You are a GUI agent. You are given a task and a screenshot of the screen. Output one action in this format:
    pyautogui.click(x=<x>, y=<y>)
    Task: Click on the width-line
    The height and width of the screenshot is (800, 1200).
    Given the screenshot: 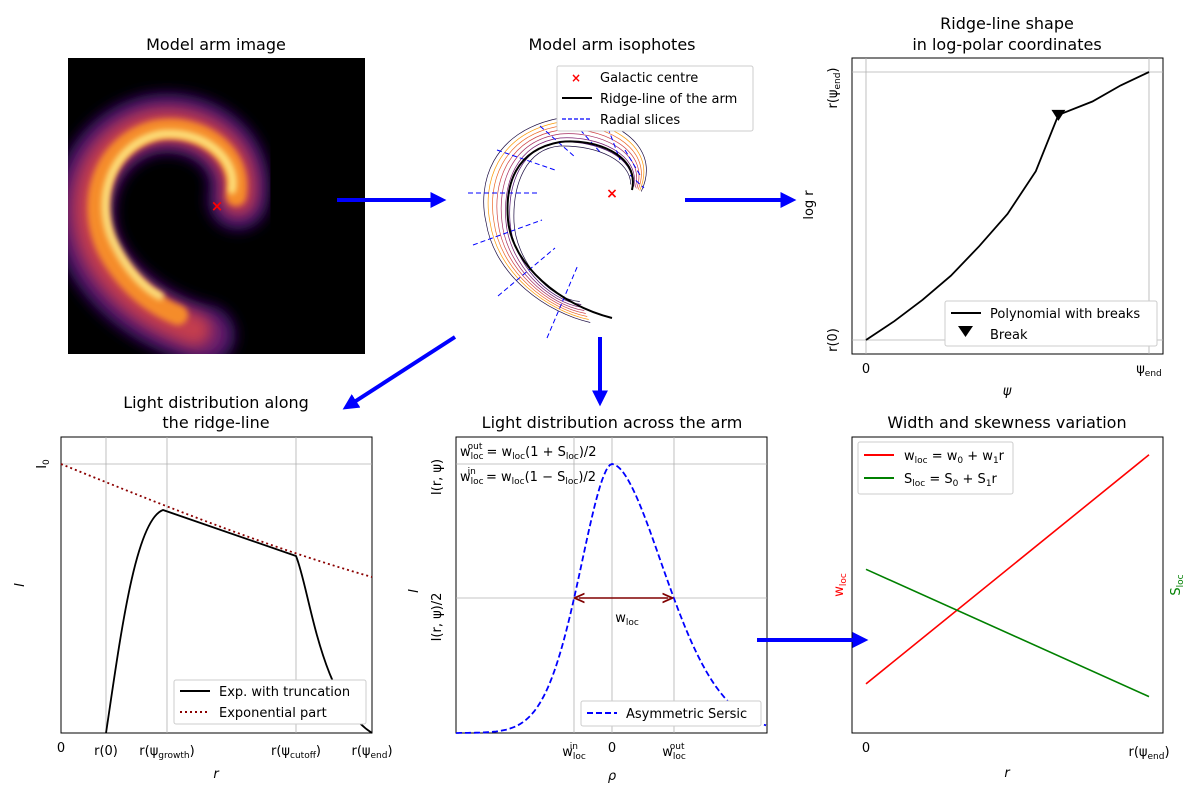 What is the action you would take?
    pyautogui.click(x=1007, y=569)
    